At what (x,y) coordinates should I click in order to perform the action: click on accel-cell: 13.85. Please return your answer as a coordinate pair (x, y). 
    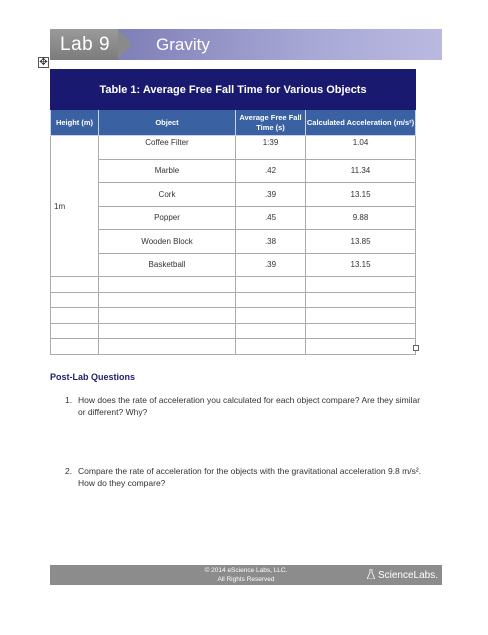
    Looking at the image, I should click on (360, 241).